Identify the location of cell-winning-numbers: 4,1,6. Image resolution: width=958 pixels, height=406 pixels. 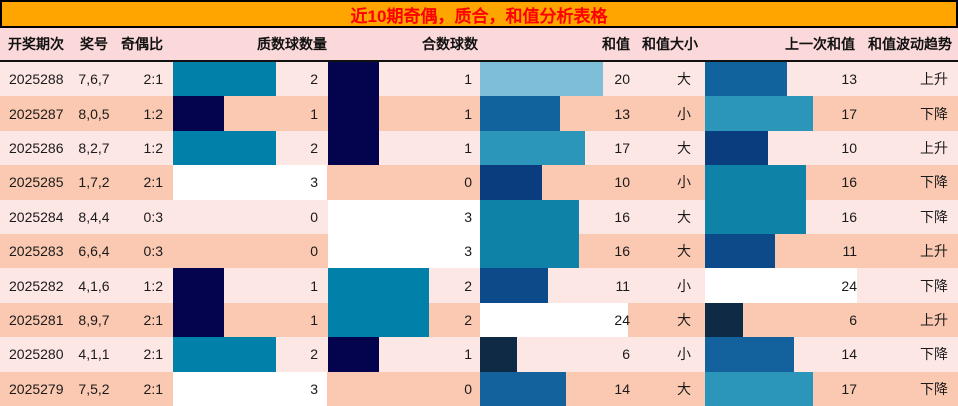
(94, 285).